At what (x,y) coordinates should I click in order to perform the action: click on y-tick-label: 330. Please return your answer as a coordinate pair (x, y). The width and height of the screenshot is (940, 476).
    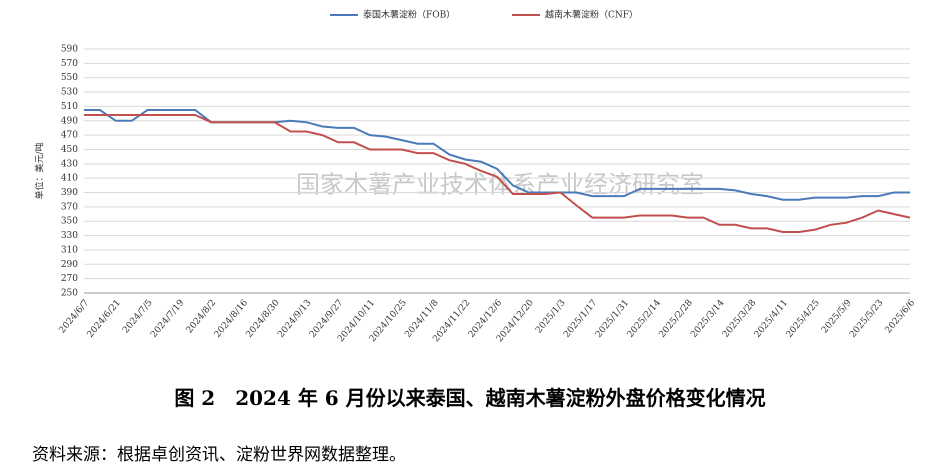
    Looking at the image, I should click on (69, 236).